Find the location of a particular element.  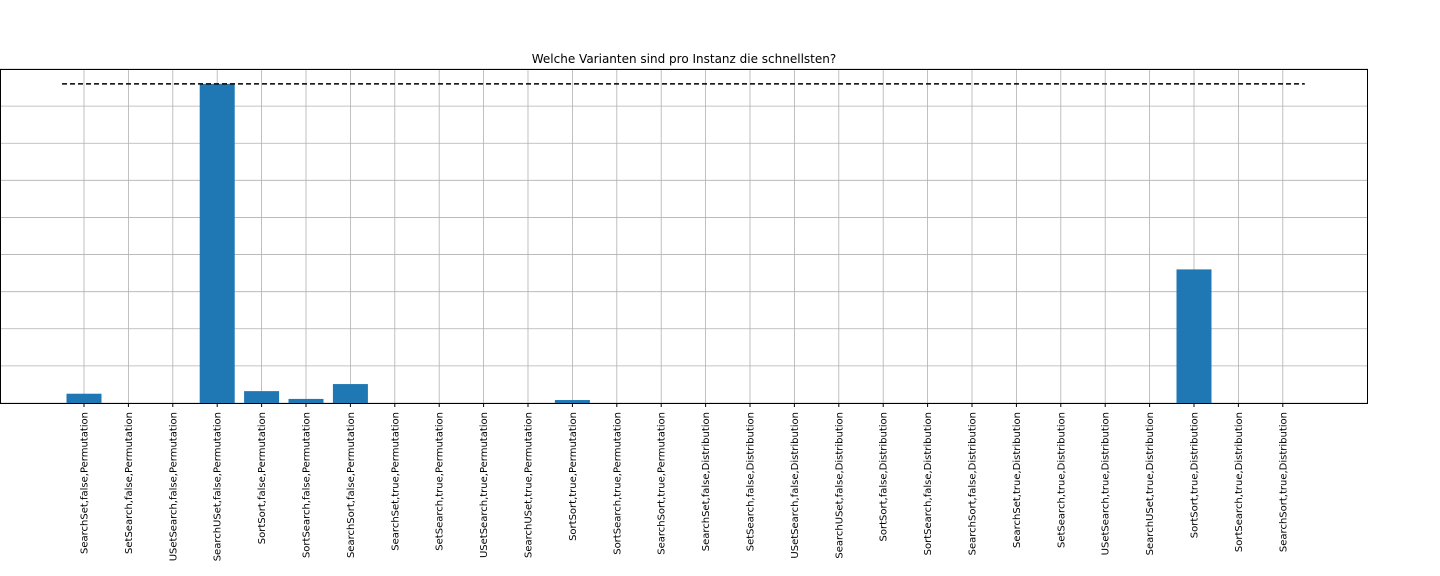

x-tick-label: SearchSet,true,Distribution is located at coordinates (1017, 480).